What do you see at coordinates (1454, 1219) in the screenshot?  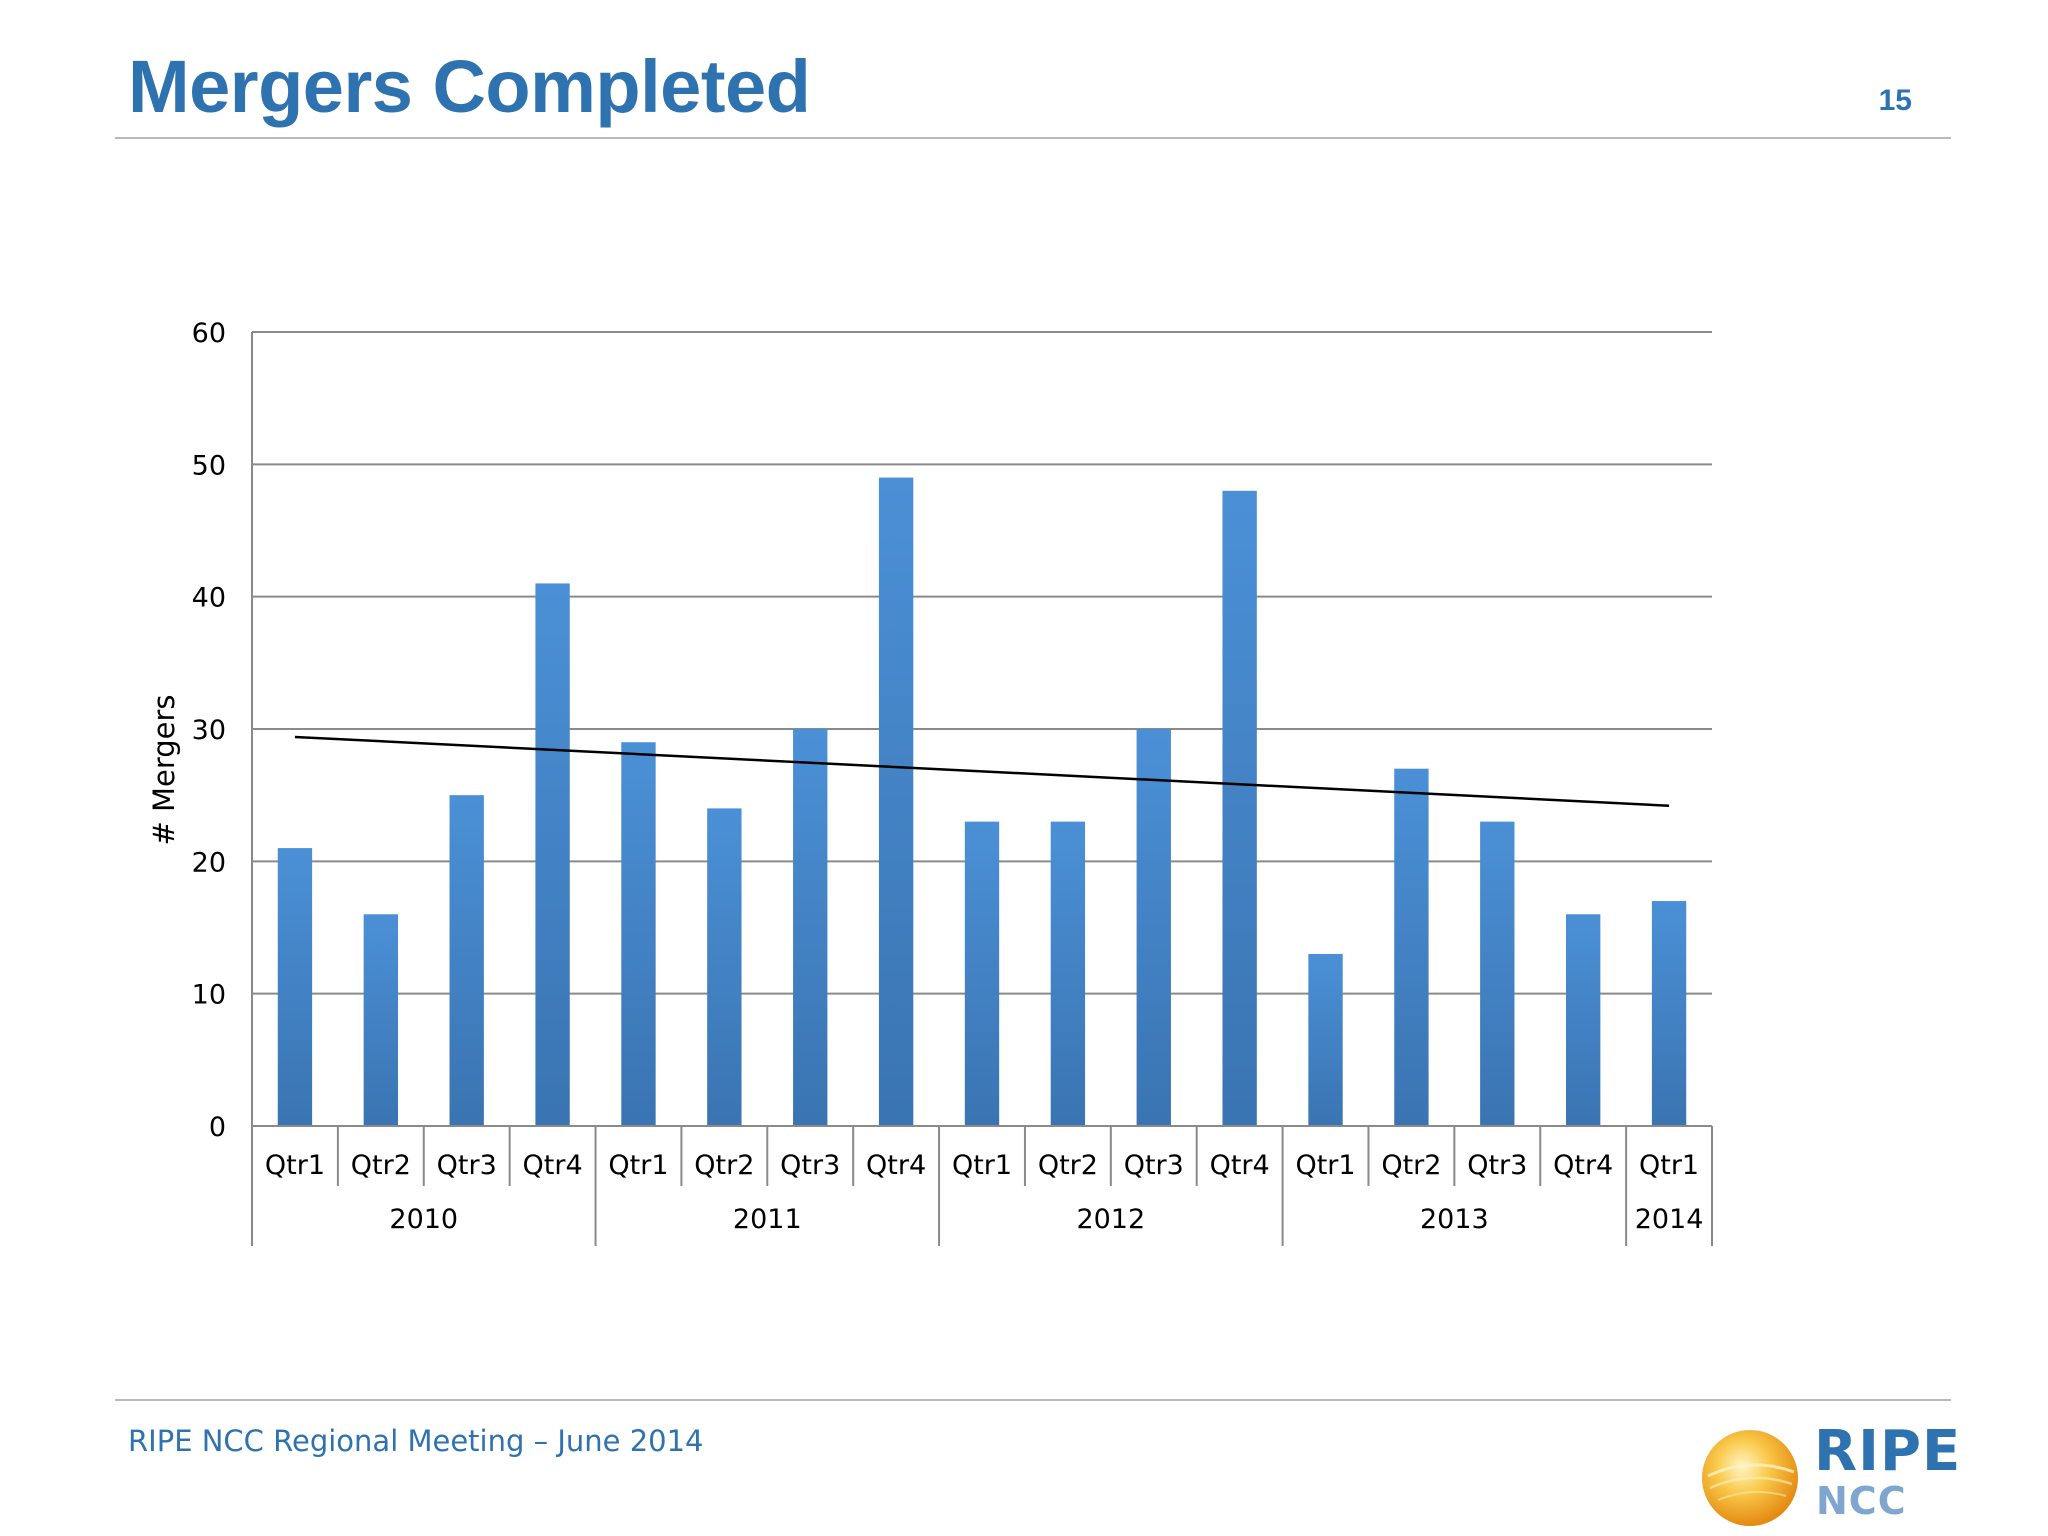 I see `year-group-label: 2013` at bounding box center [1454, 1219].